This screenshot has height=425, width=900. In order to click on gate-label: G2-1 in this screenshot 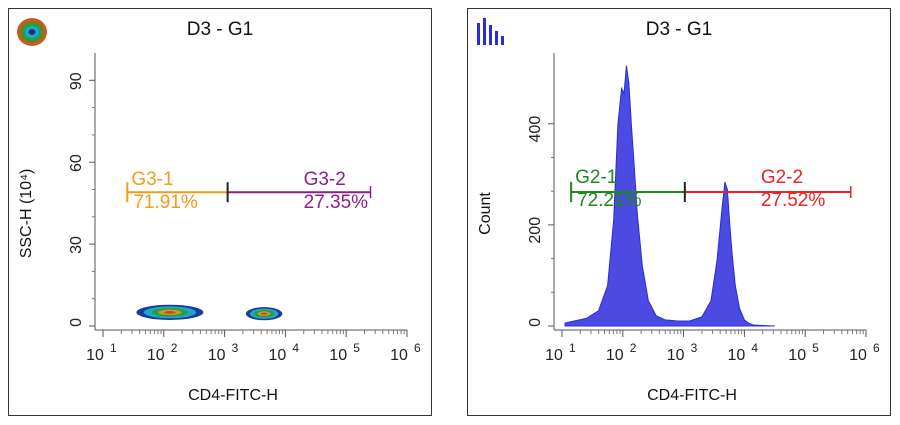, I will do `click(596, 177)`.